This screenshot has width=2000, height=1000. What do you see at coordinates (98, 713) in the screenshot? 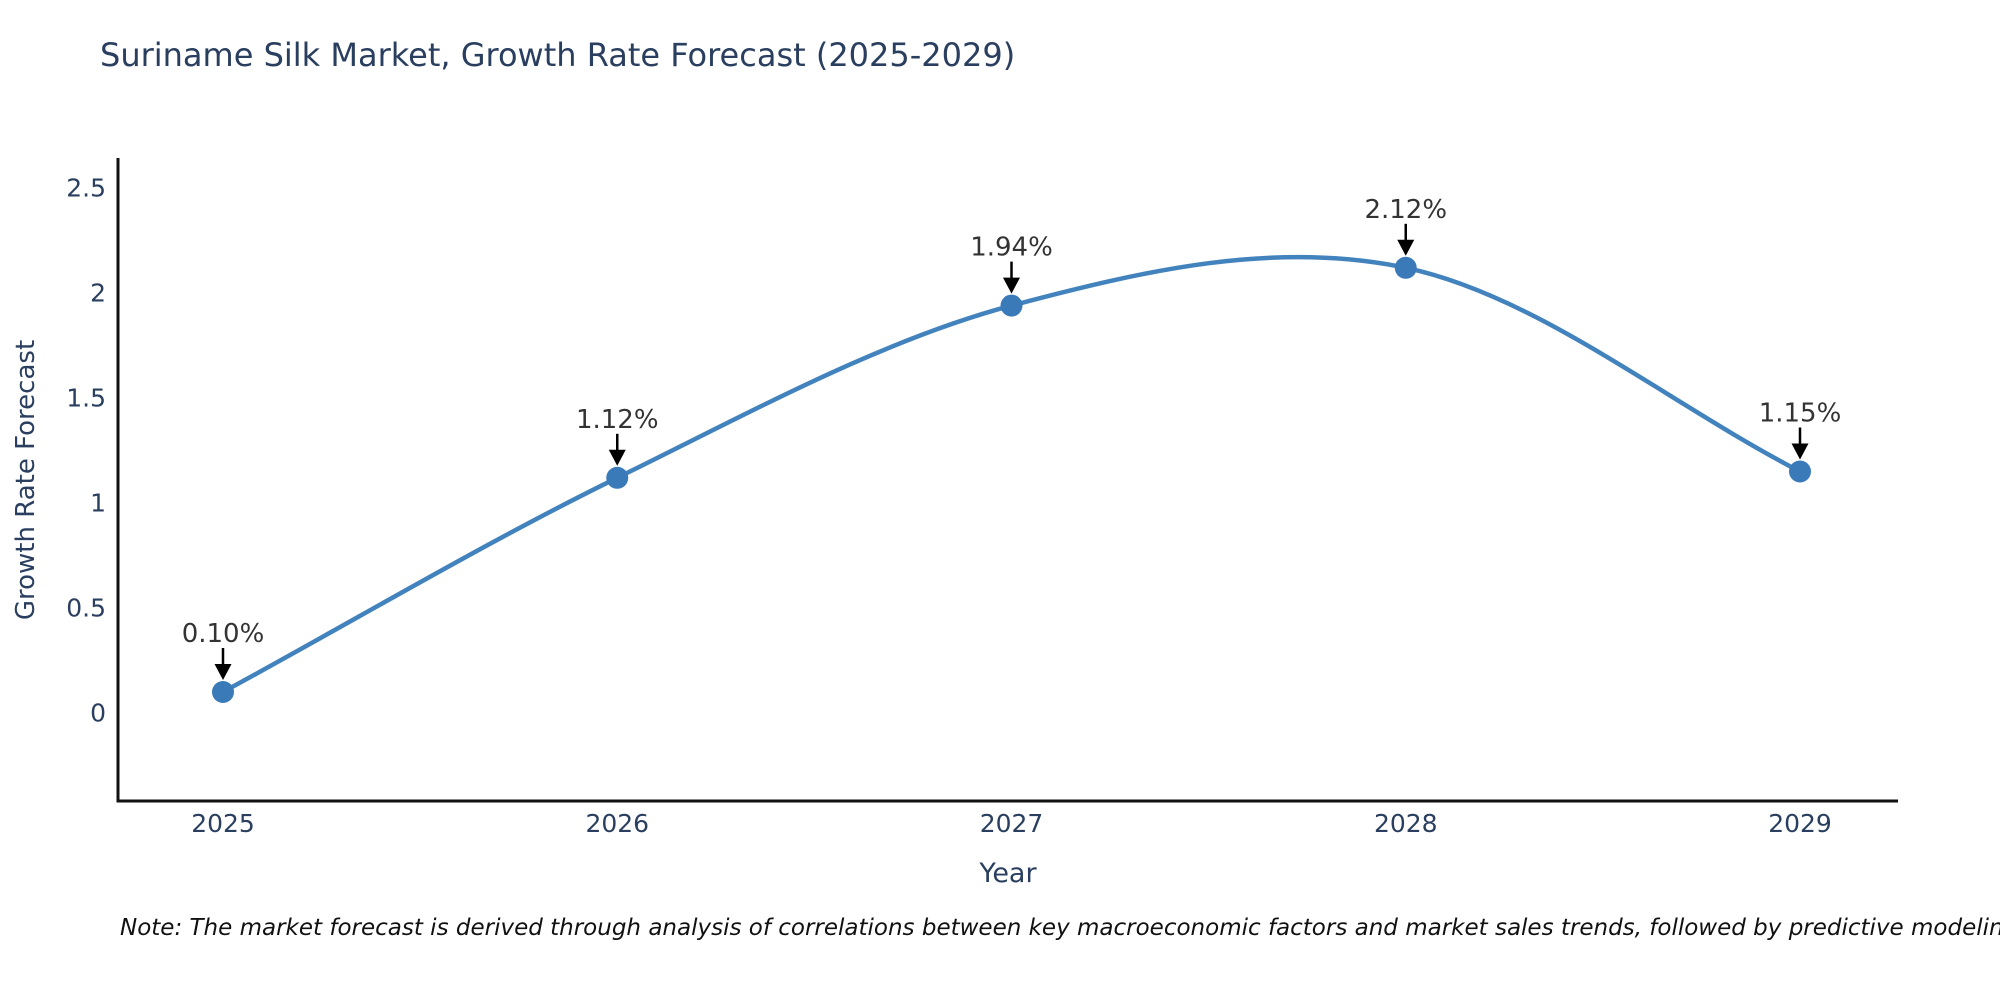
I see `y-tick-label: 0` at bounding box center [98, 713].